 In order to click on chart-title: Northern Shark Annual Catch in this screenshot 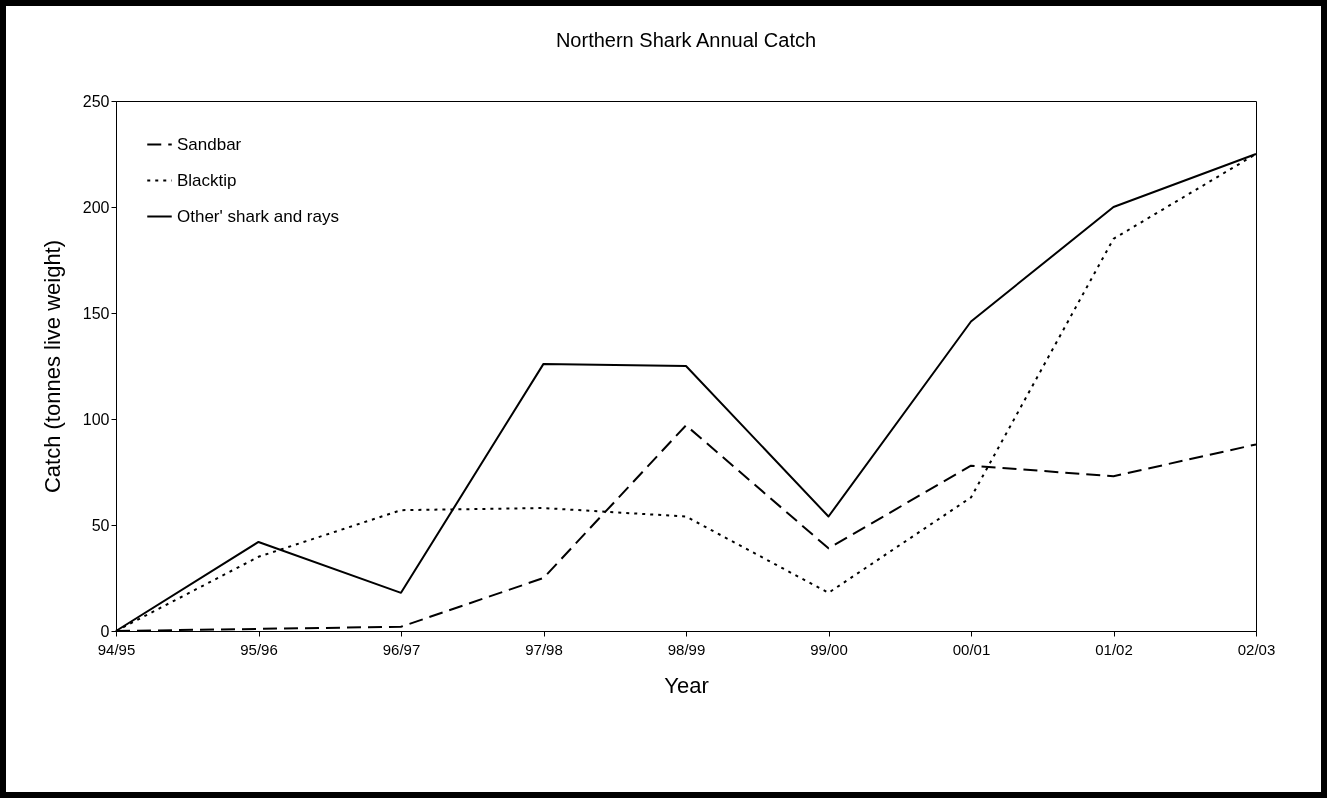, I will do `click(686, 40)`.